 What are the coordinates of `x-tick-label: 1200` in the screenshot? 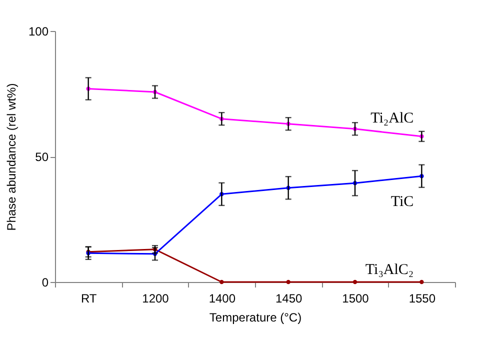 It's located at (156, 299).